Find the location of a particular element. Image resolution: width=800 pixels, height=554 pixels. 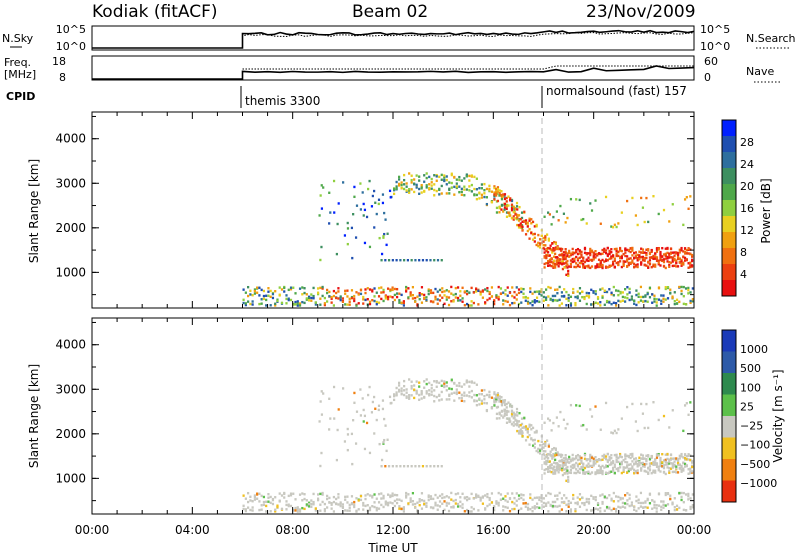

nsky-trace is located at coordinates (393, 39).